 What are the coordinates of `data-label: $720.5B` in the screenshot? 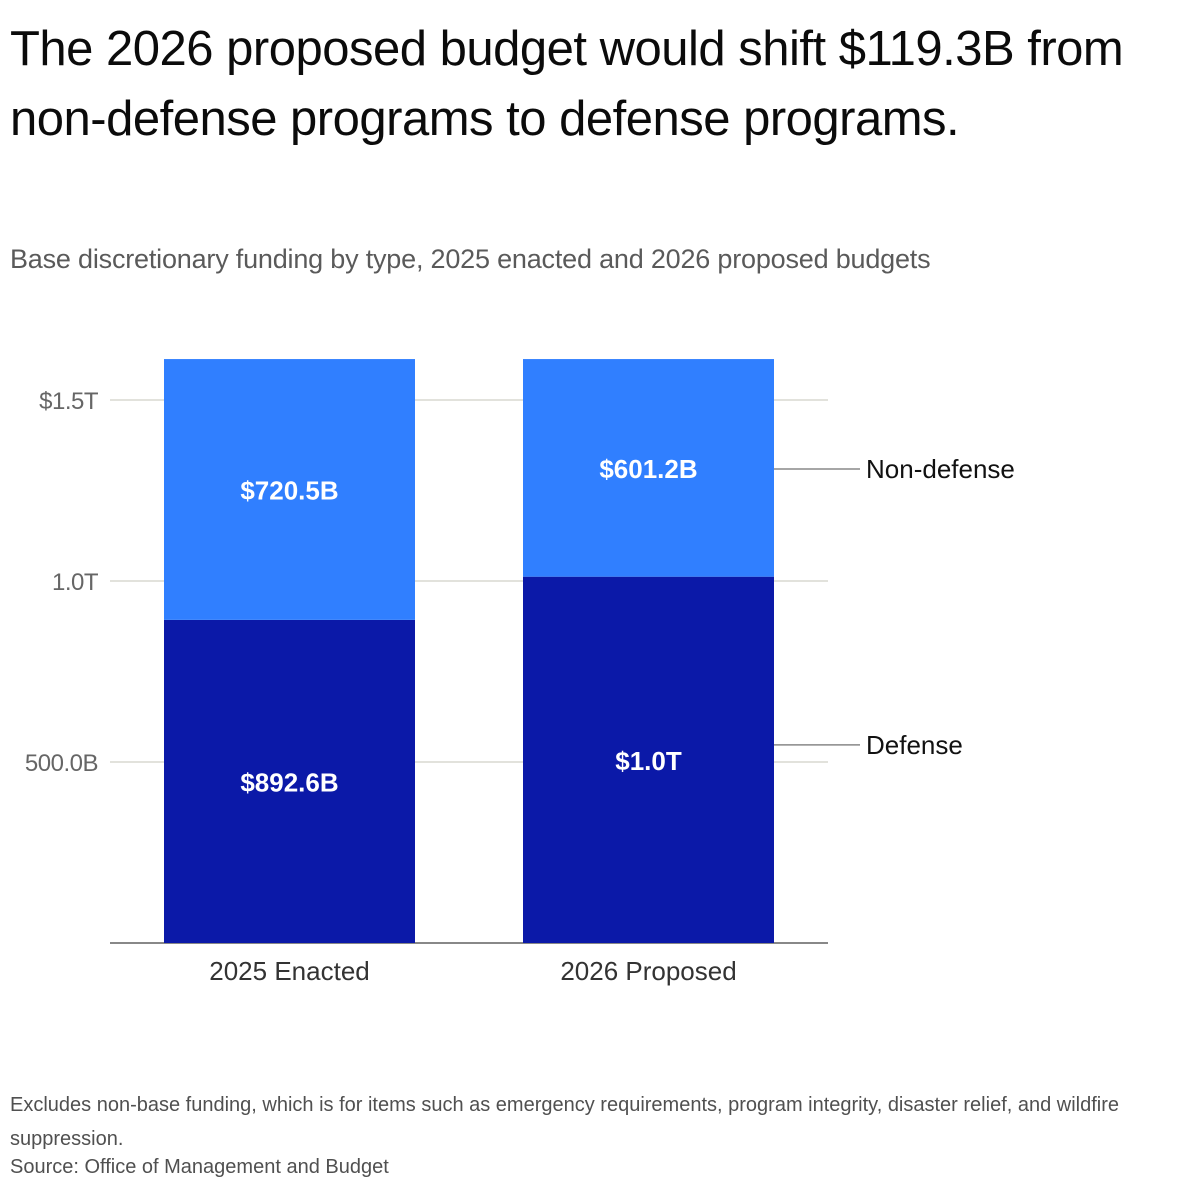 It's located at (289, 490).